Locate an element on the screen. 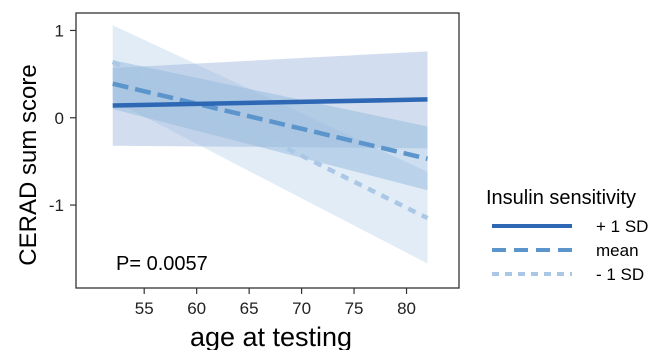  y-tick-label: 0 is located at coordinates (59, 118).